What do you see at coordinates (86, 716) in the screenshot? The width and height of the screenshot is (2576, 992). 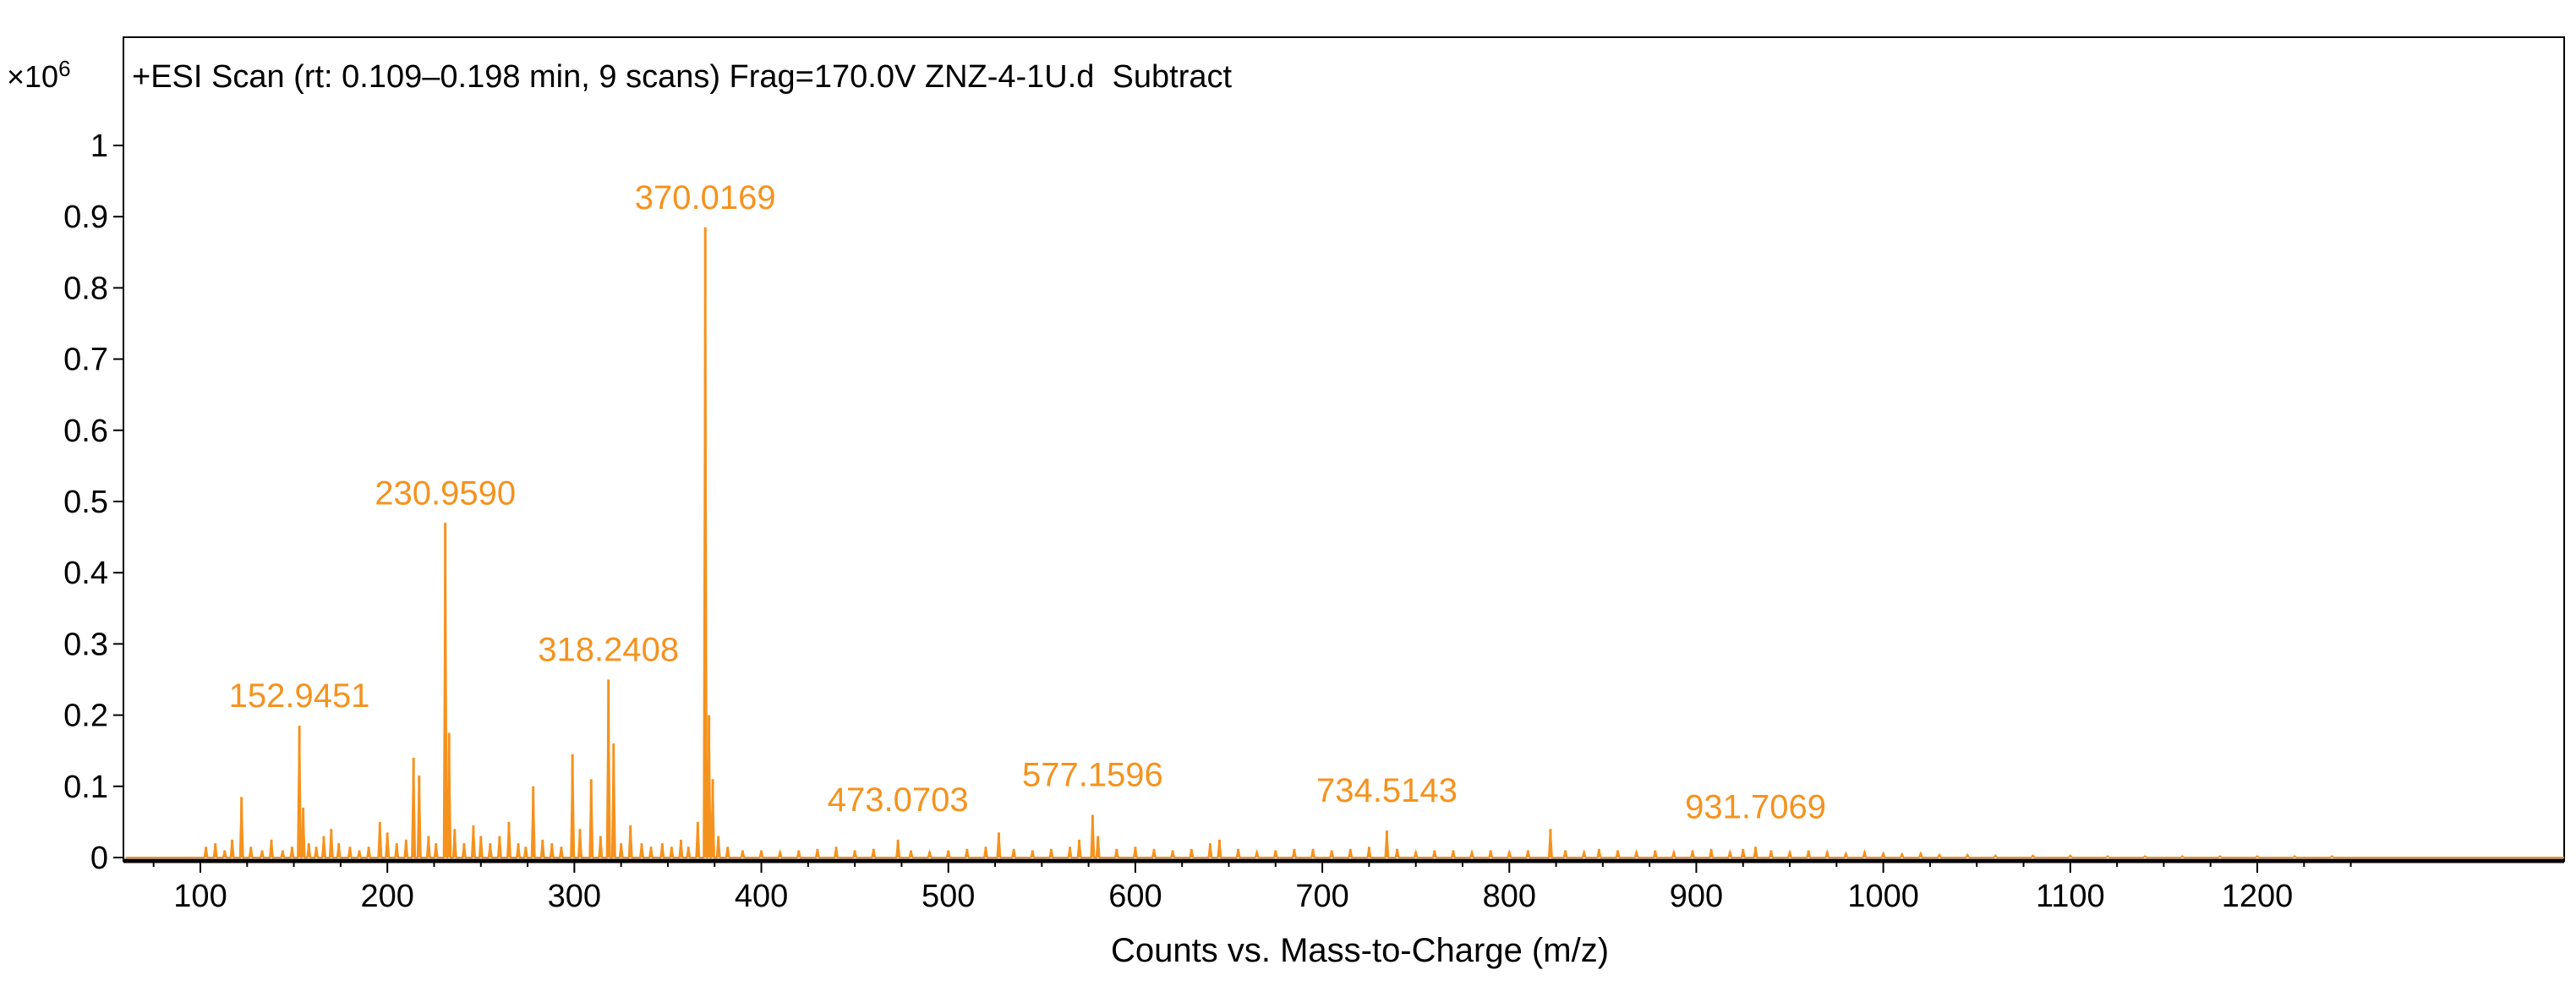 I see `y-tick-label: 0.2` at bounding box center [86, 716].